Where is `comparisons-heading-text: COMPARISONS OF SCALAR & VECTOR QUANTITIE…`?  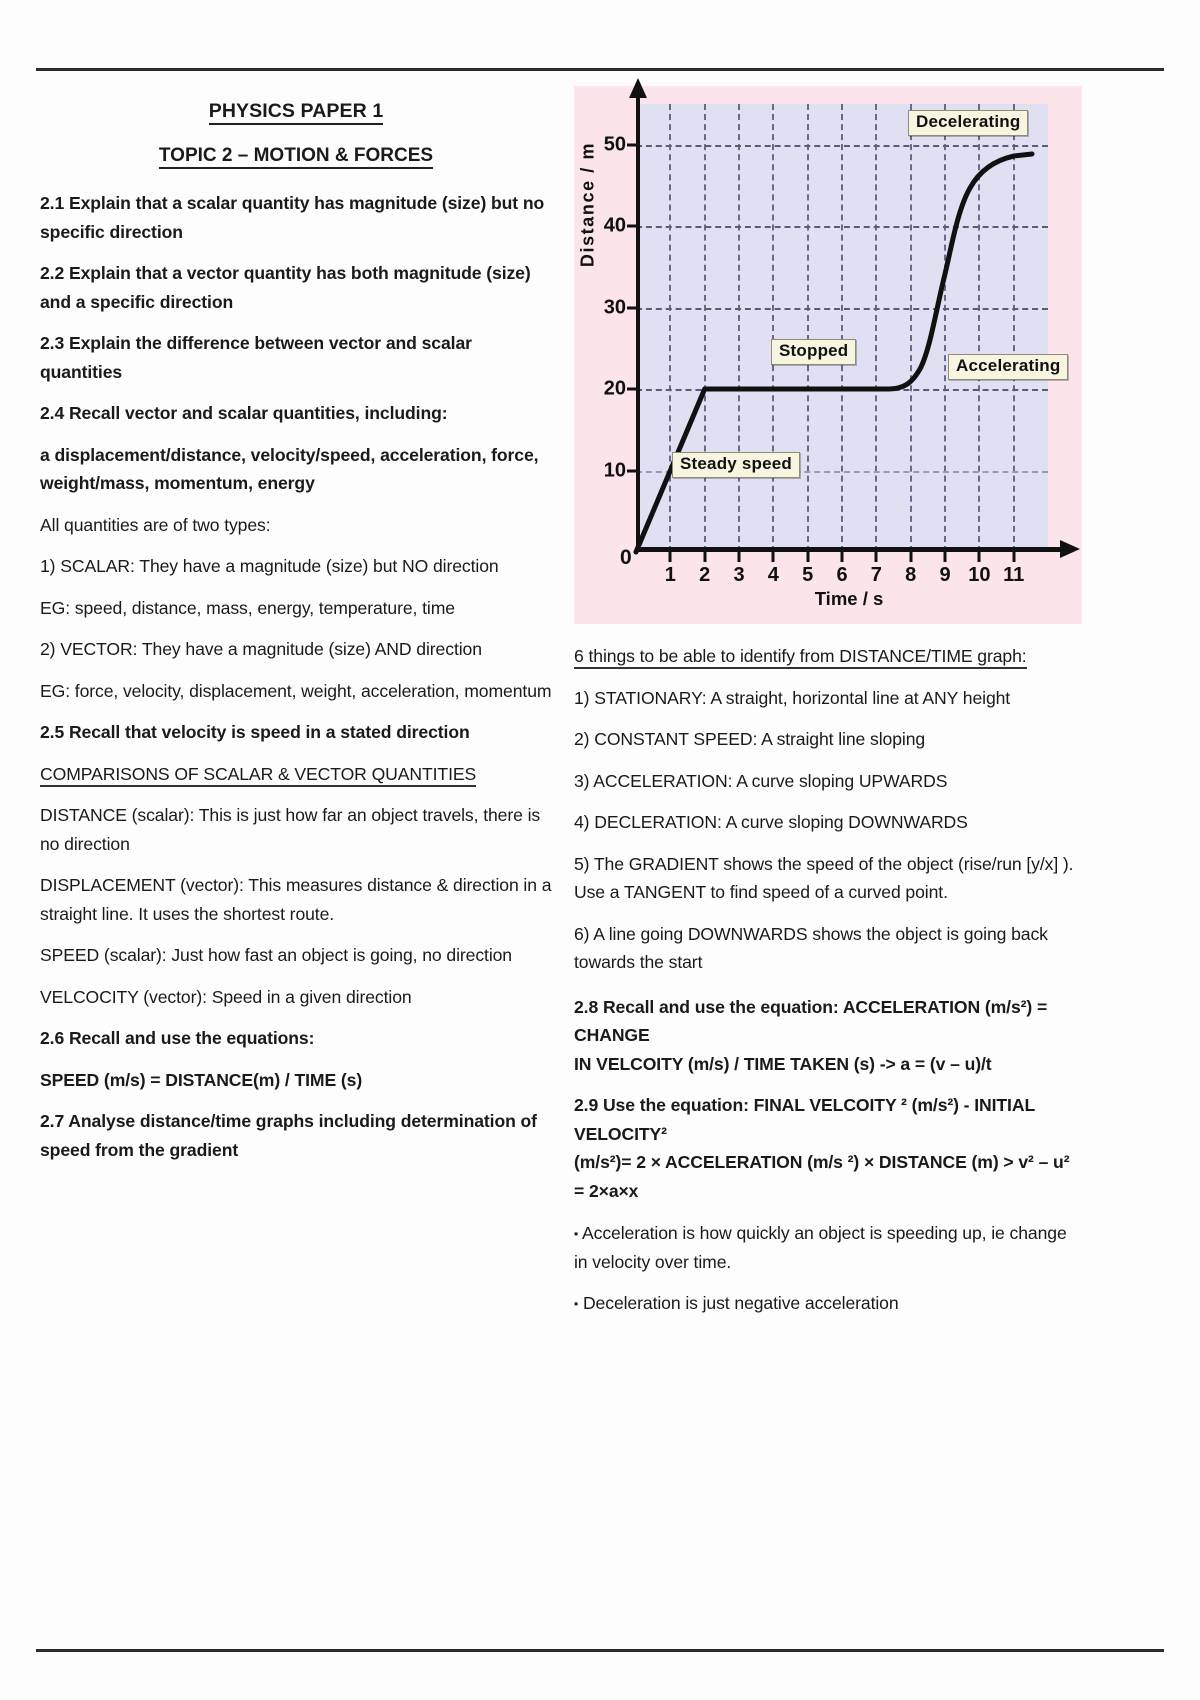 comparisons-heading-text: COMPARISONS OF SCALAR & VECTOR QUANTITIE… is located at coordinates (258, 775).